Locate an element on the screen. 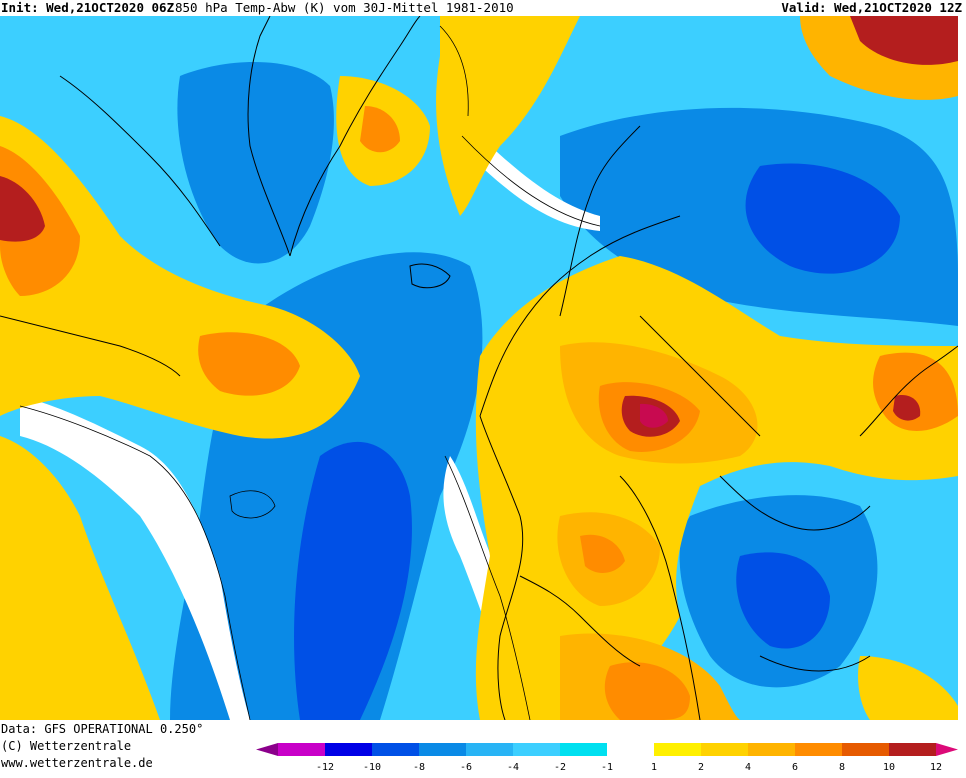  valid-time: Valid: Wed,21OCT2020 12Z is located at coordinates (871, 7).